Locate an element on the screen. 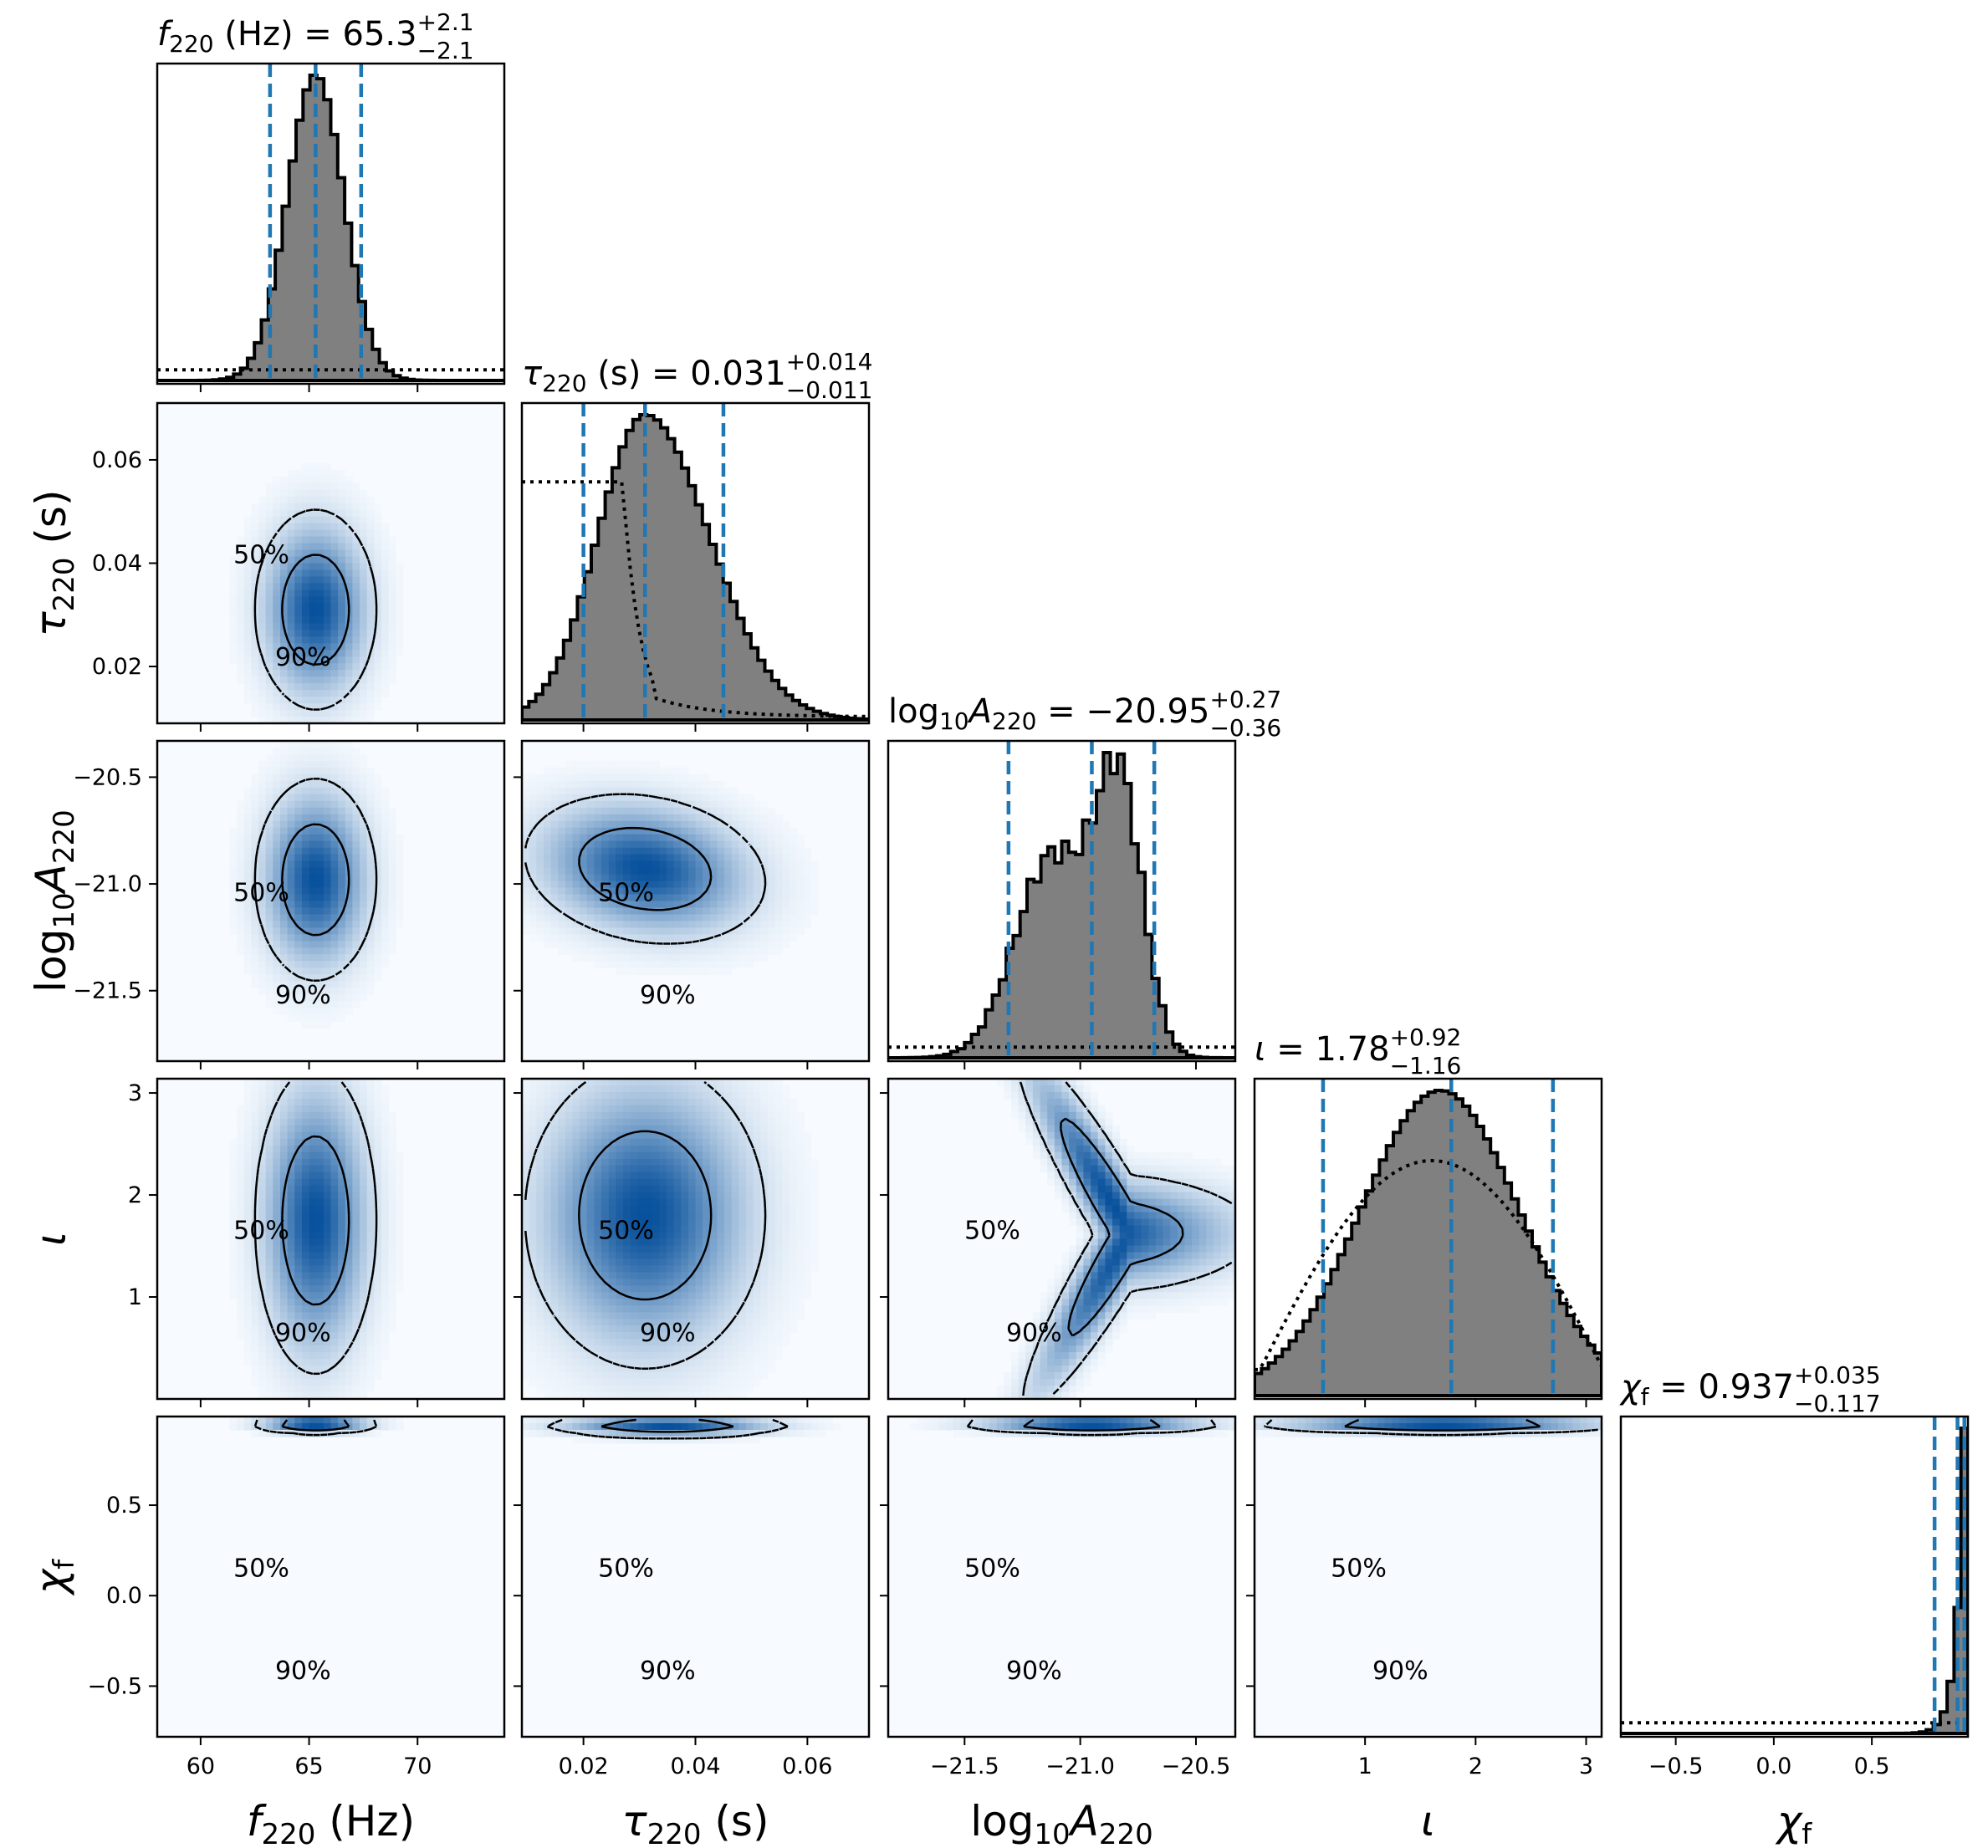 The image size is (1988, 1848). contour-50-f220-logA is located at coordinates (315, 880).